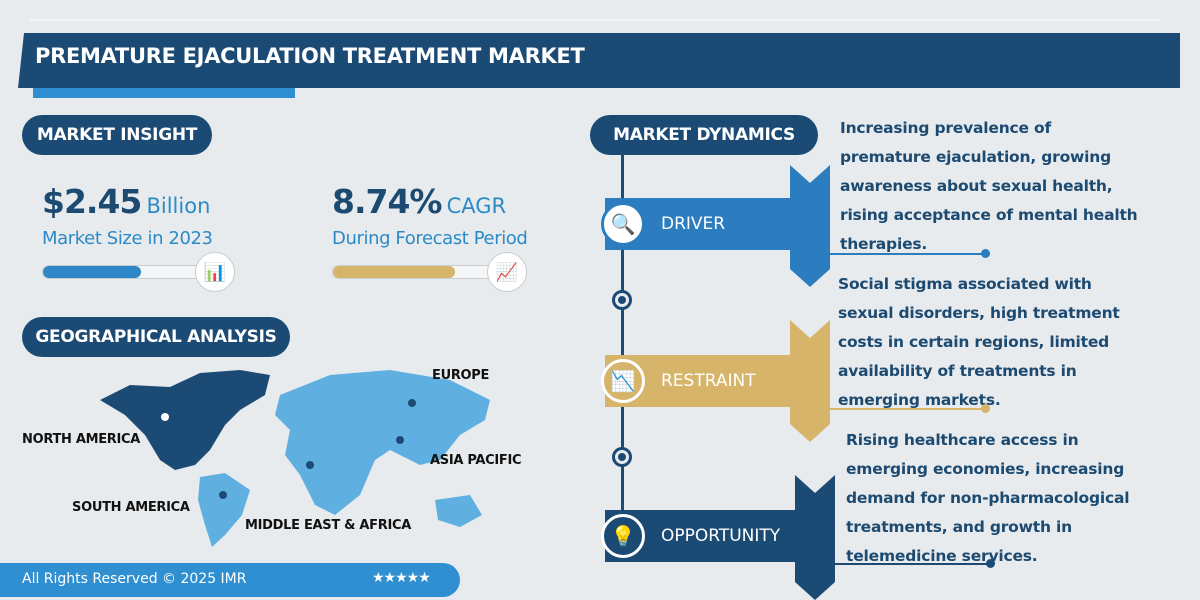 The image size is (1200, 600). I want to click on cagr-number: 8.74%, so click(387, 201).